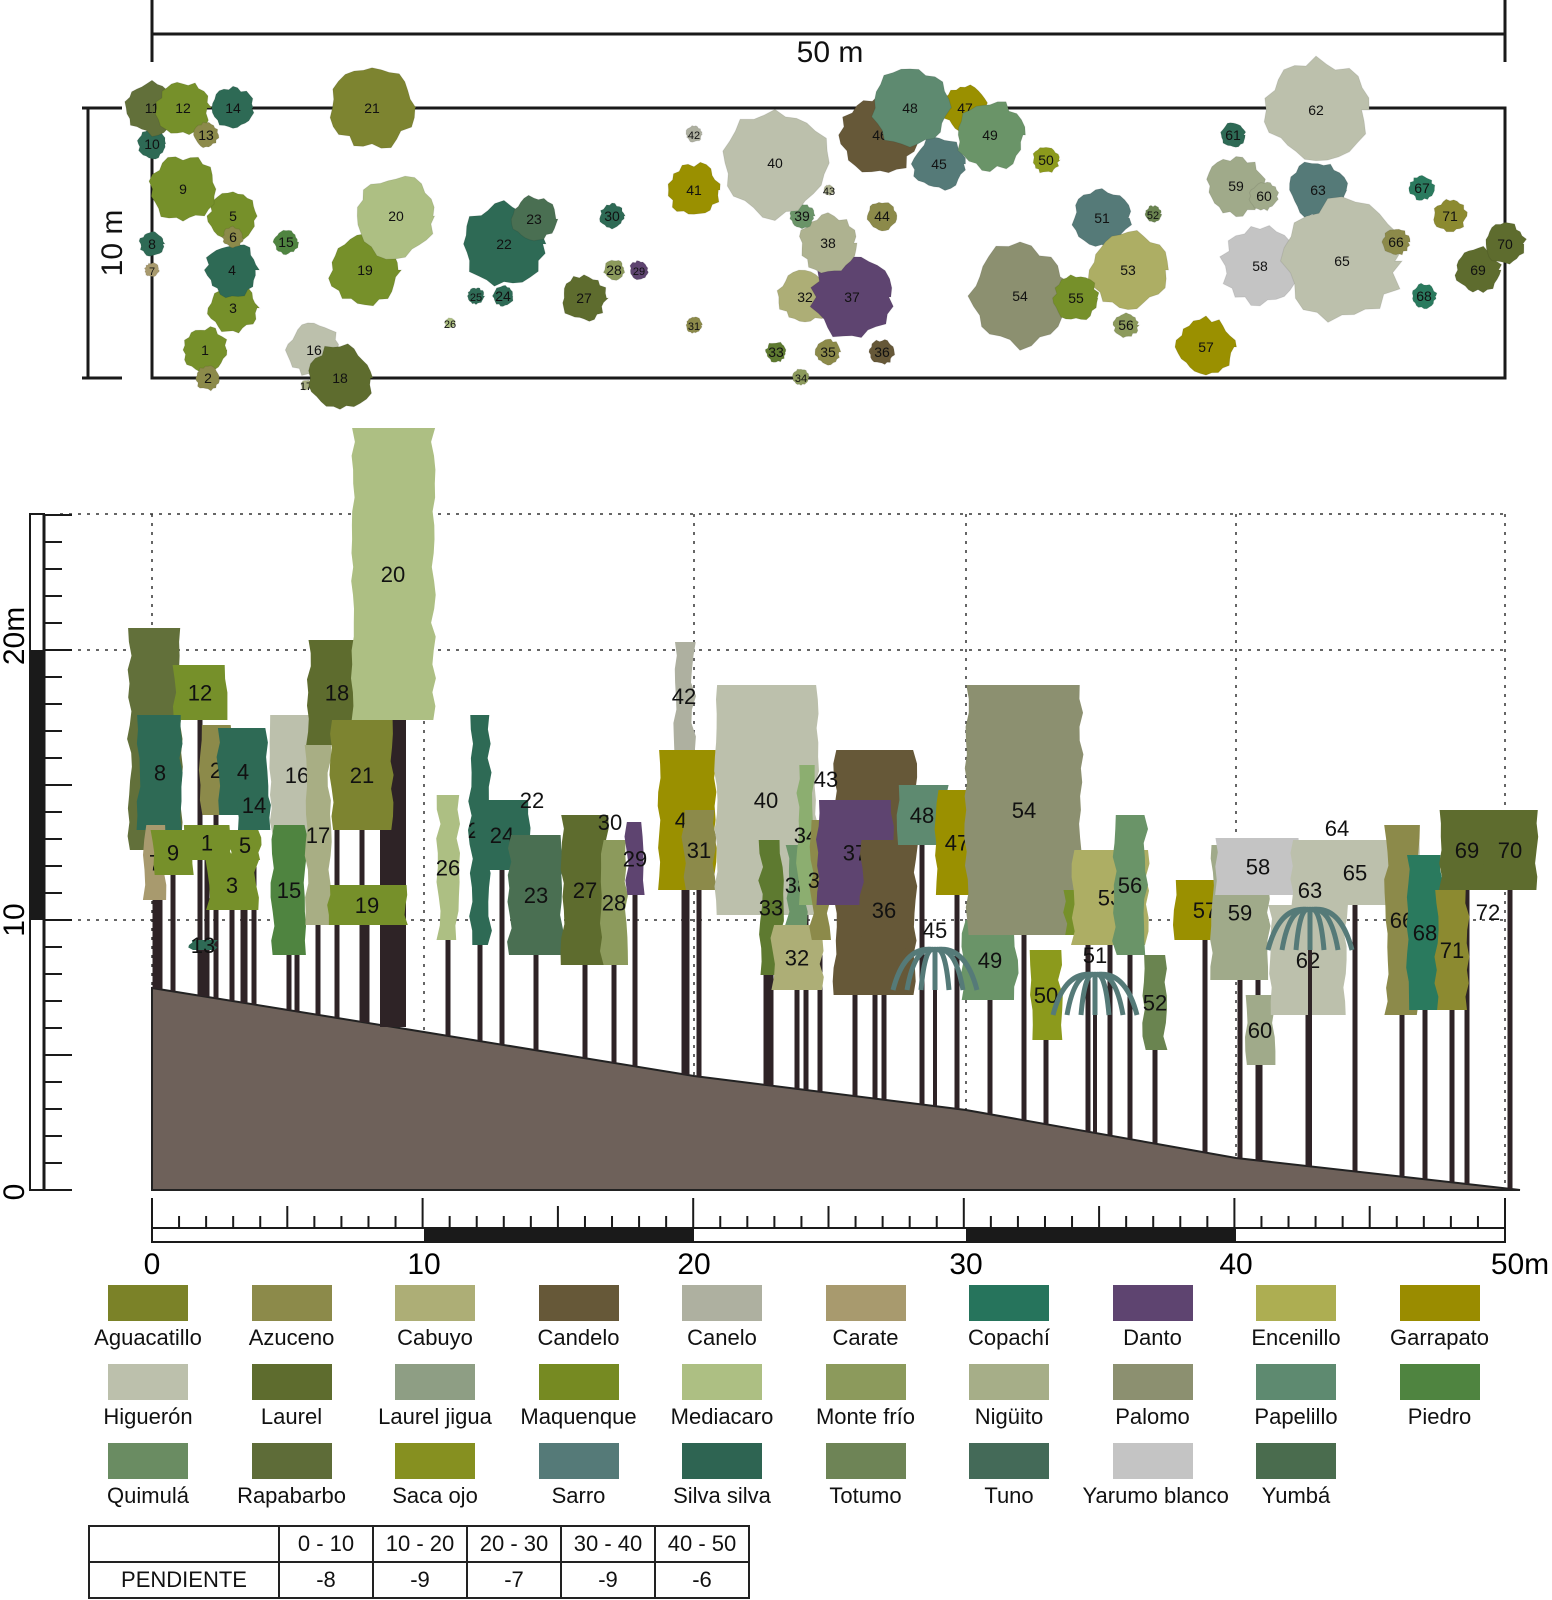  What do you see at coordinates (435, 1476) in the screenshot?
I see `legend-item-saca-ojo: Saca ojo` at bounding box center [435, 1476].